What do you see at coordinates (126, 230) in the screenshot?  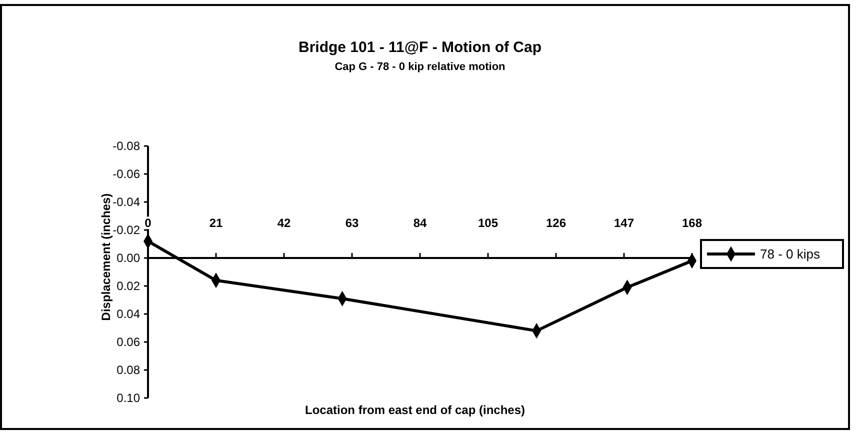 I see `y-tick-label: -0.02` at bounding box center [126, 230].